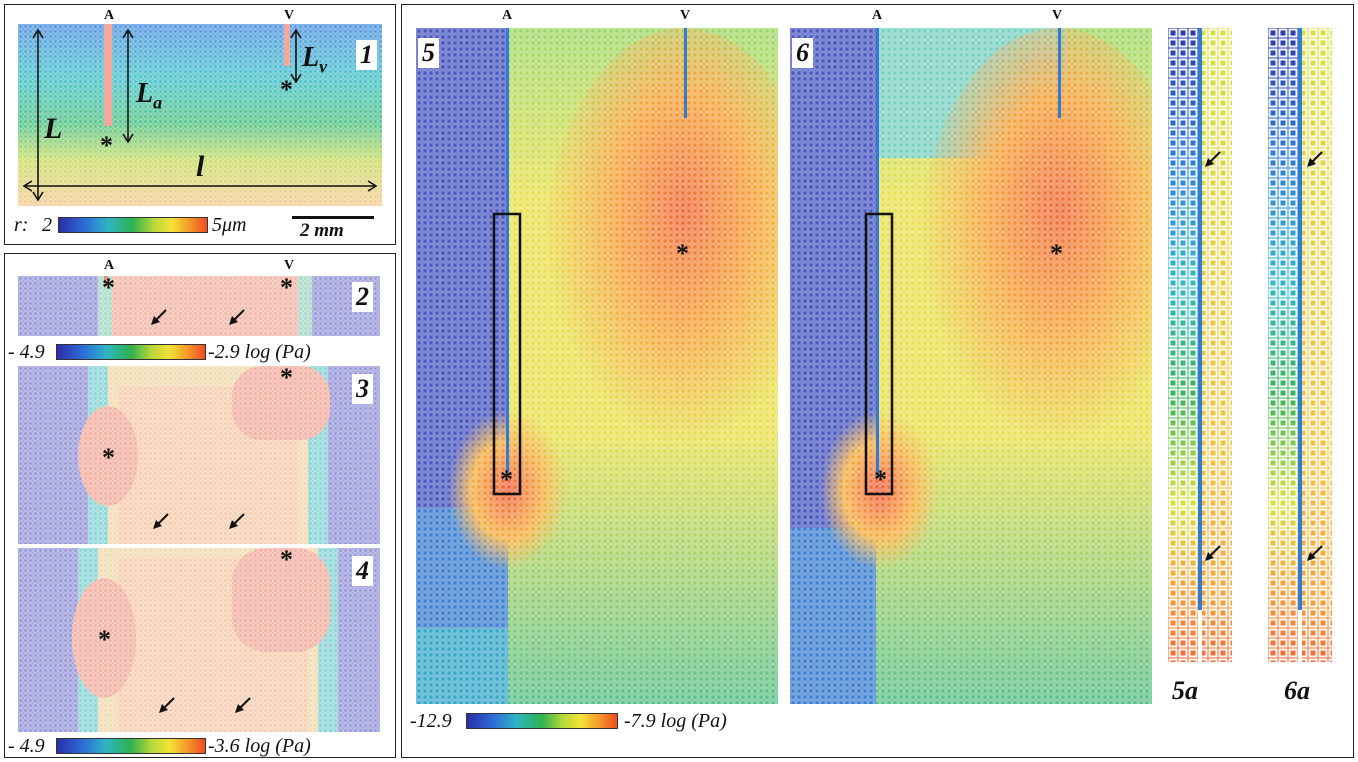 Image resolution: width=1358 pixels, height=762 pixels. I want to click on asterisk-2v: *, so click(286, 287).